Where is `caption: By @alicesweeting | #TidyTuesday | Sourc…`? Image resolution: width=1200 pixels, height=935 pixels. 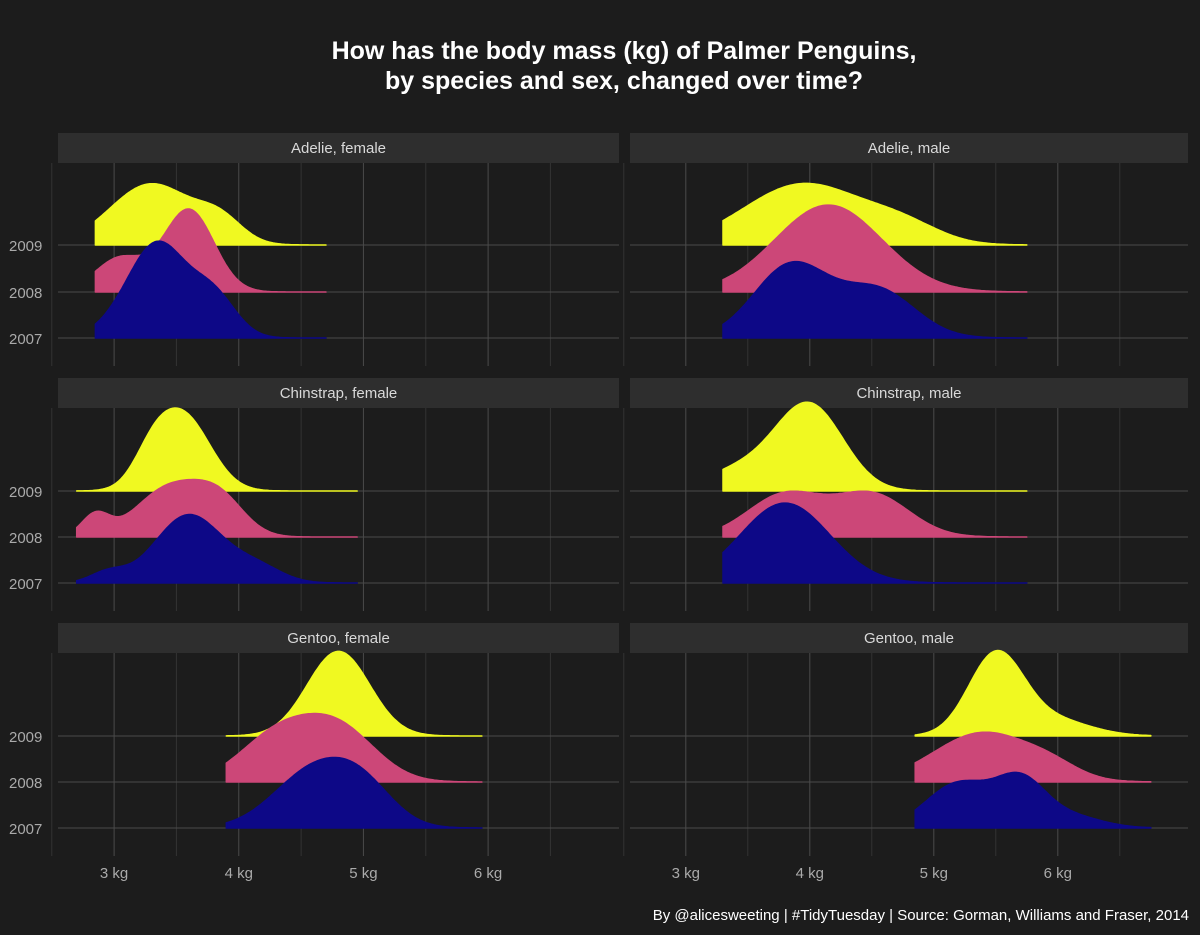
caption: By @alicesweeting | #TidyTuesday | Sourc… is located at coordinates (921, 915).